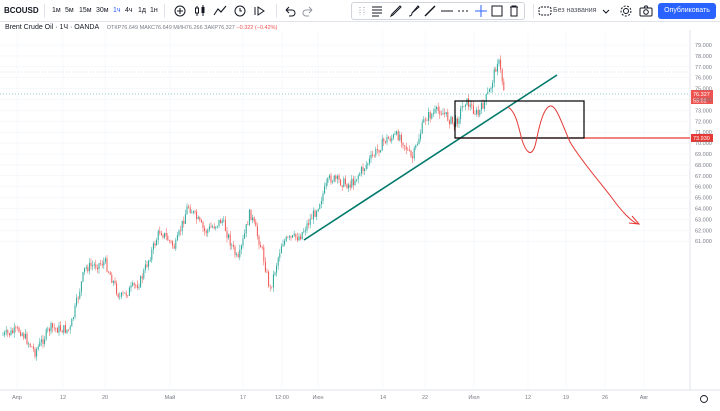  Describe the element at coordinates (703, 231) in the screenshot. I see `price-tick-label: 62.000` at that location.